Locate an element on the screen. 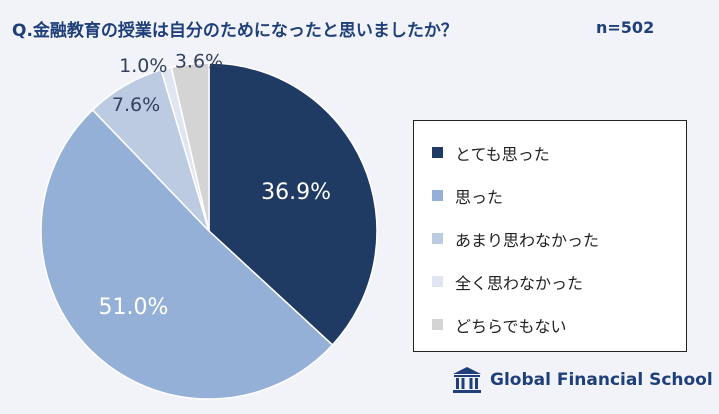  legend-item: 全く思わなかった is located at coordinates (550, 281).